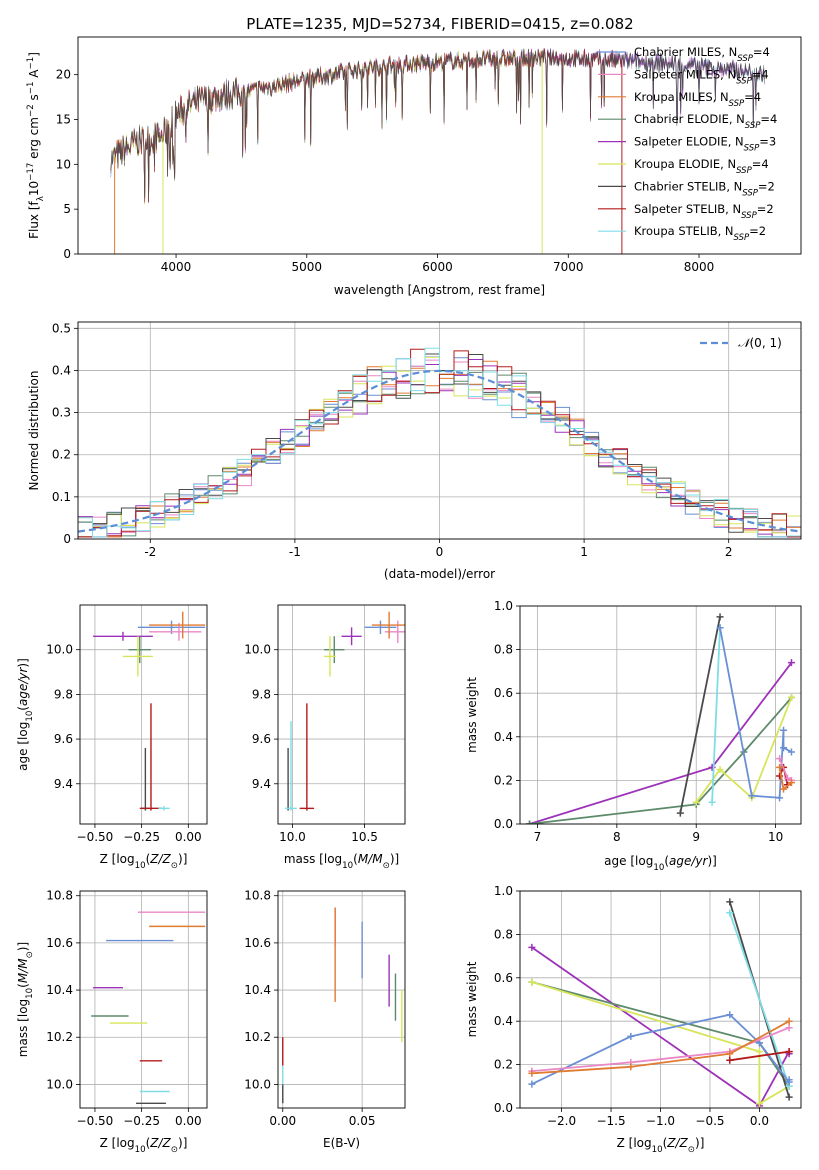  Describe the element at coordinates (150, 552) in the screenshot. I see `x-tick-label: -2` at that location.